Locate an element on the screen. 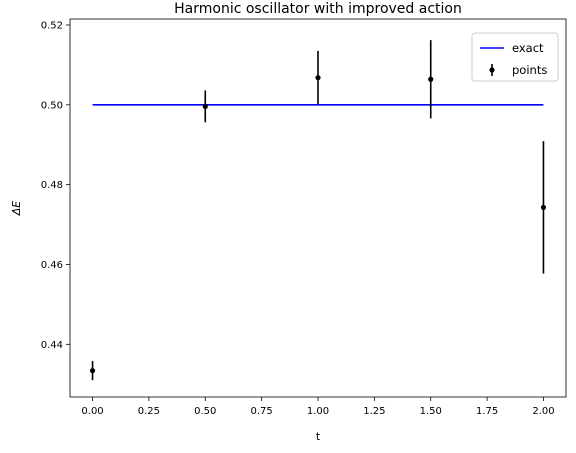 The height and width of the screenshot is (453, 576). y-axis: 0.44 0.46 0.48 0.50 0.52 is located at coordinates (55, 185).